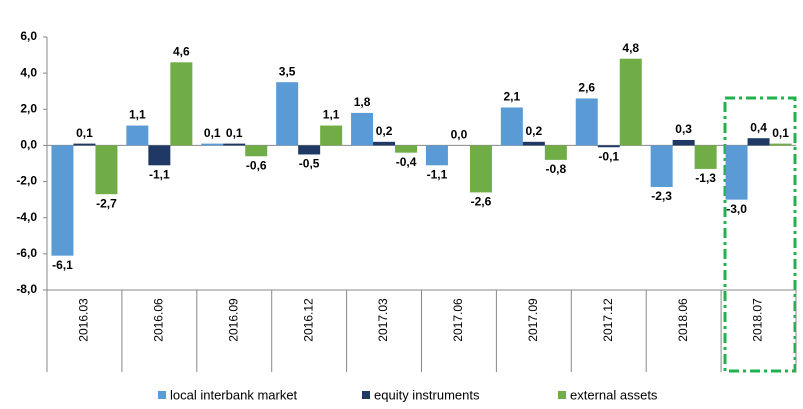 Image resolution: width=803 pixels, height=409 pixels. What do you see at coordinates (383, 320) in the screenshot?
I see `x-tick-label: 2017.03` at bounding box center [383, 320].